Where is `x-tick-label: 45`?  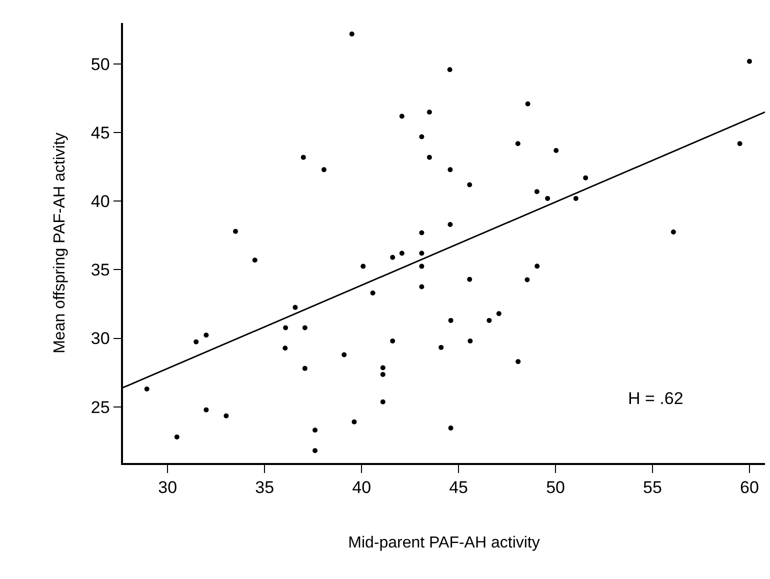 x-tick-label: 45 is located at coordinates (458, 488).